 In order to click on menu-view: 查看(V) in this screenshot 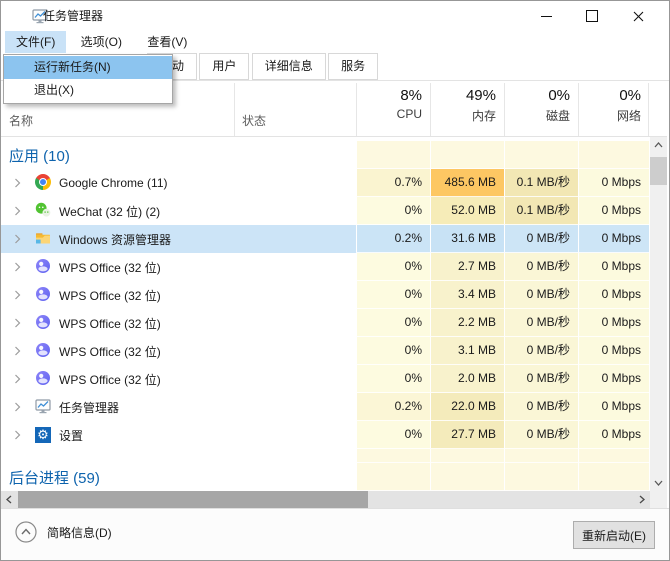, I will do `click(167, 42)`.